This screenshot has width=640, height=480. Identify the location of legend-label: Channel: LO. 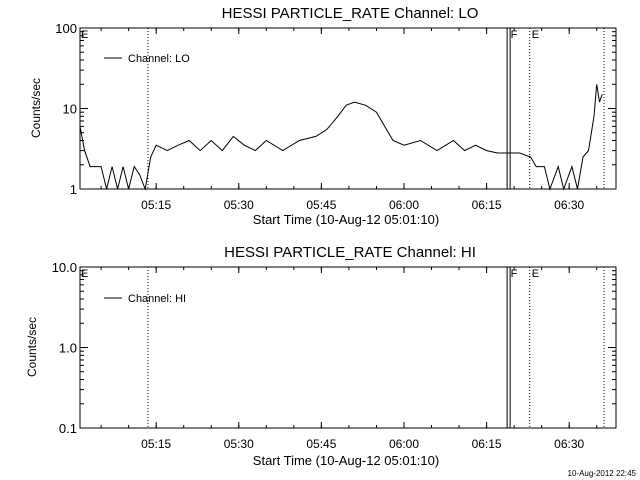
(159, 59).